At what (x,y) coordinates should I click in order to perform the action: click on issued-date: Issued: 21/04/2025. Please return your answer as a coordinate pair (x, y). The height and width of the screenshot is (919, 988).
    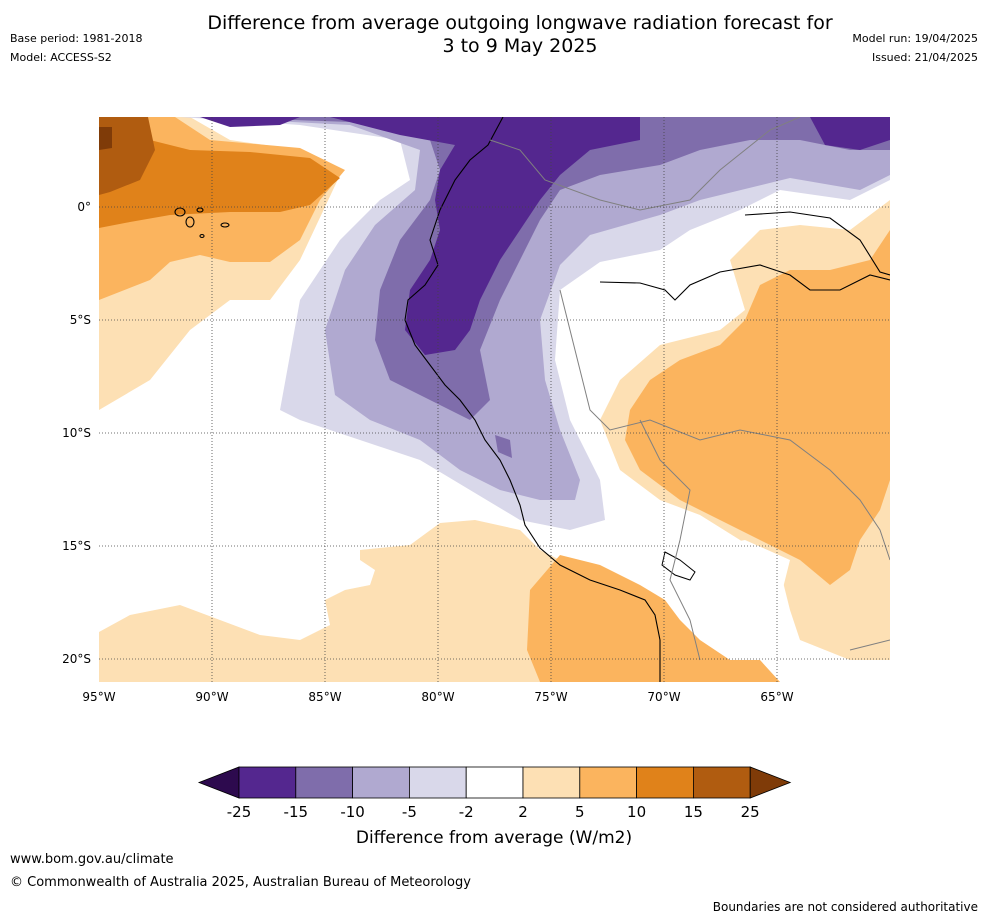
    Looking at the image, I should click on (924, 57).